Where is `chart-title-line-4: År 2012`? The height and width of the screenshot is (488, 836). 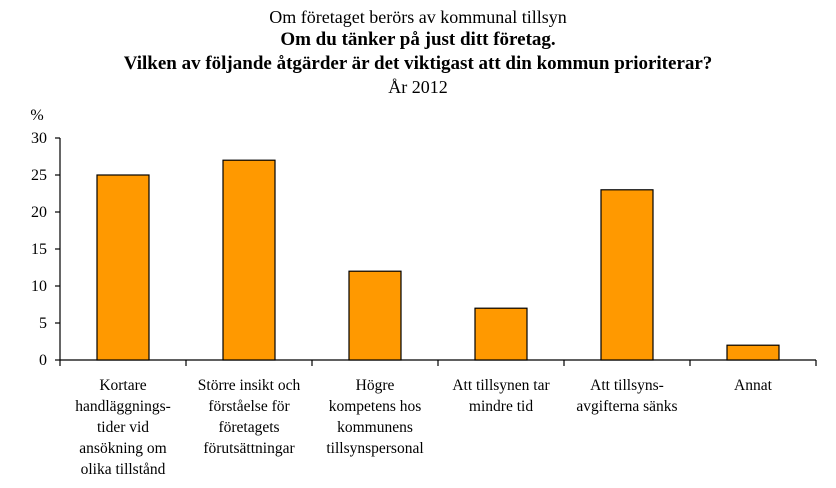 chart-title-line-4: År 2012 is located at coordinates (418, 87).